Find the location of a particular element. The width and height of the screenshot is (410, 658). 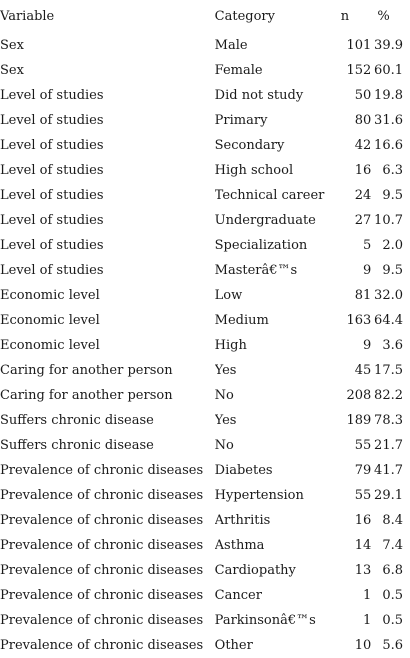

cell-percent: 2.0 is located at coordinates (392, 245).